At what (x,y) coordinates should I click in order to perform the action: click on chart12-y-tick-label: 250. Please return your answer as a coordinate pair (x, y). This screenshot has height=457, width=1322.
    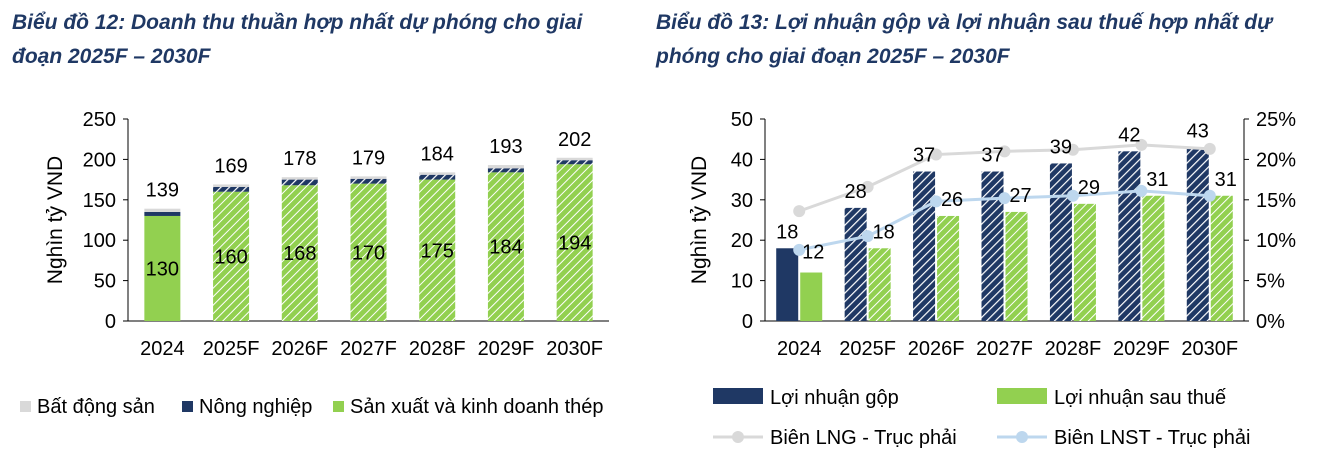
    Looking at the image, I should click on (99, 120).